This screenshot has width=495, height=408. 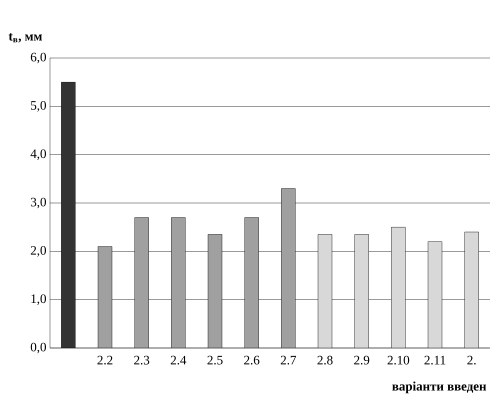 What do you see at coordinates (38, 106) in the screenshot?
I see `y-tick-label: 5,0` at bounding box center [38, 106].